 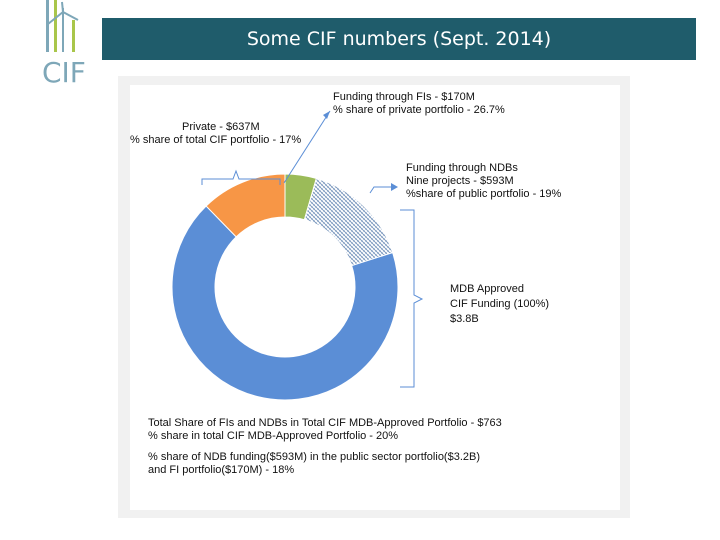 I want to click on donut-slice-other-public-mdb, so click(x=285, y=303).